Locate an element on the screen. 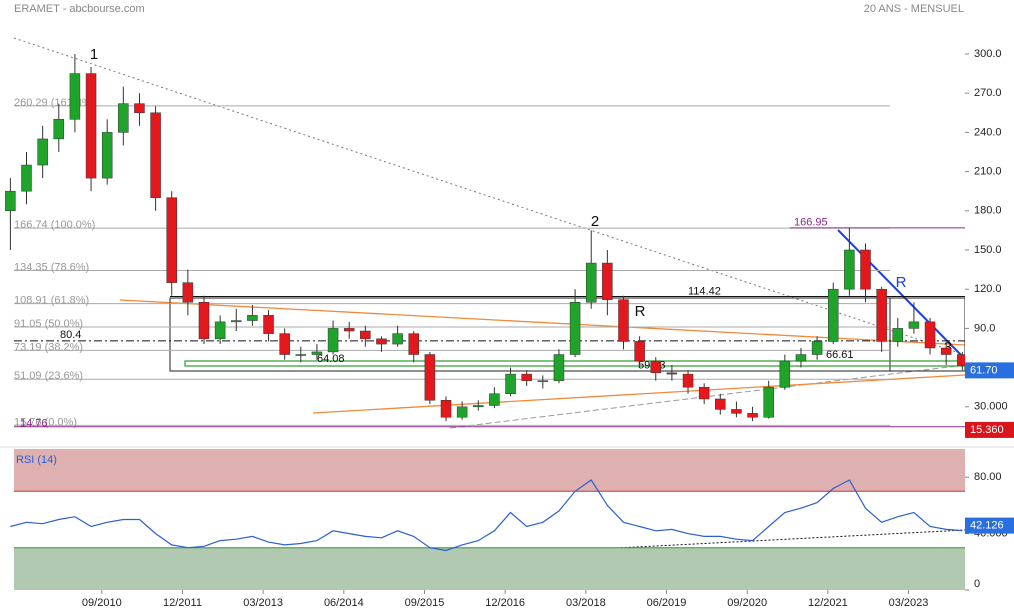 The height and width of the screenshot is (613, 1014). fib-label: 260.29 (161.8%) is located at coordinates (54, 103).